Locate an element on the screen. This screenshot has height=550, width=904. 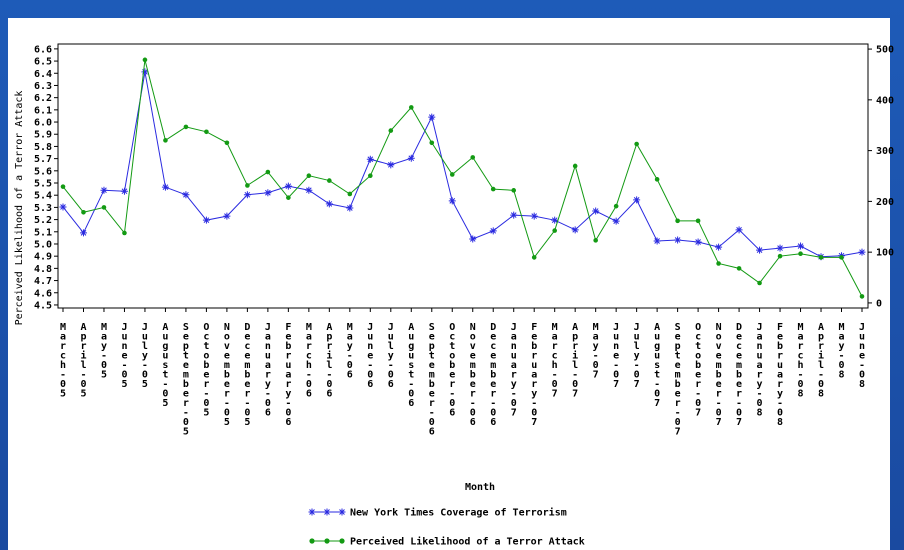
x-tick-label: February-07 is located at coordinates (534, 374).